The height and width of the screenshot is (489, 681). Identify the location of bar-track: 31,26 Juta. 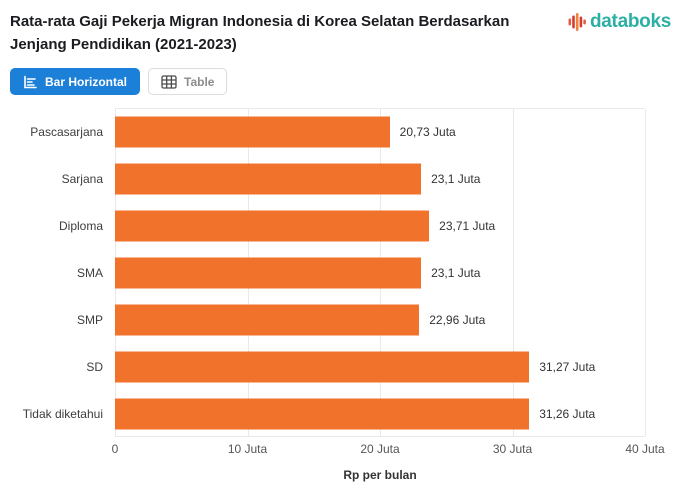
(380, 413).